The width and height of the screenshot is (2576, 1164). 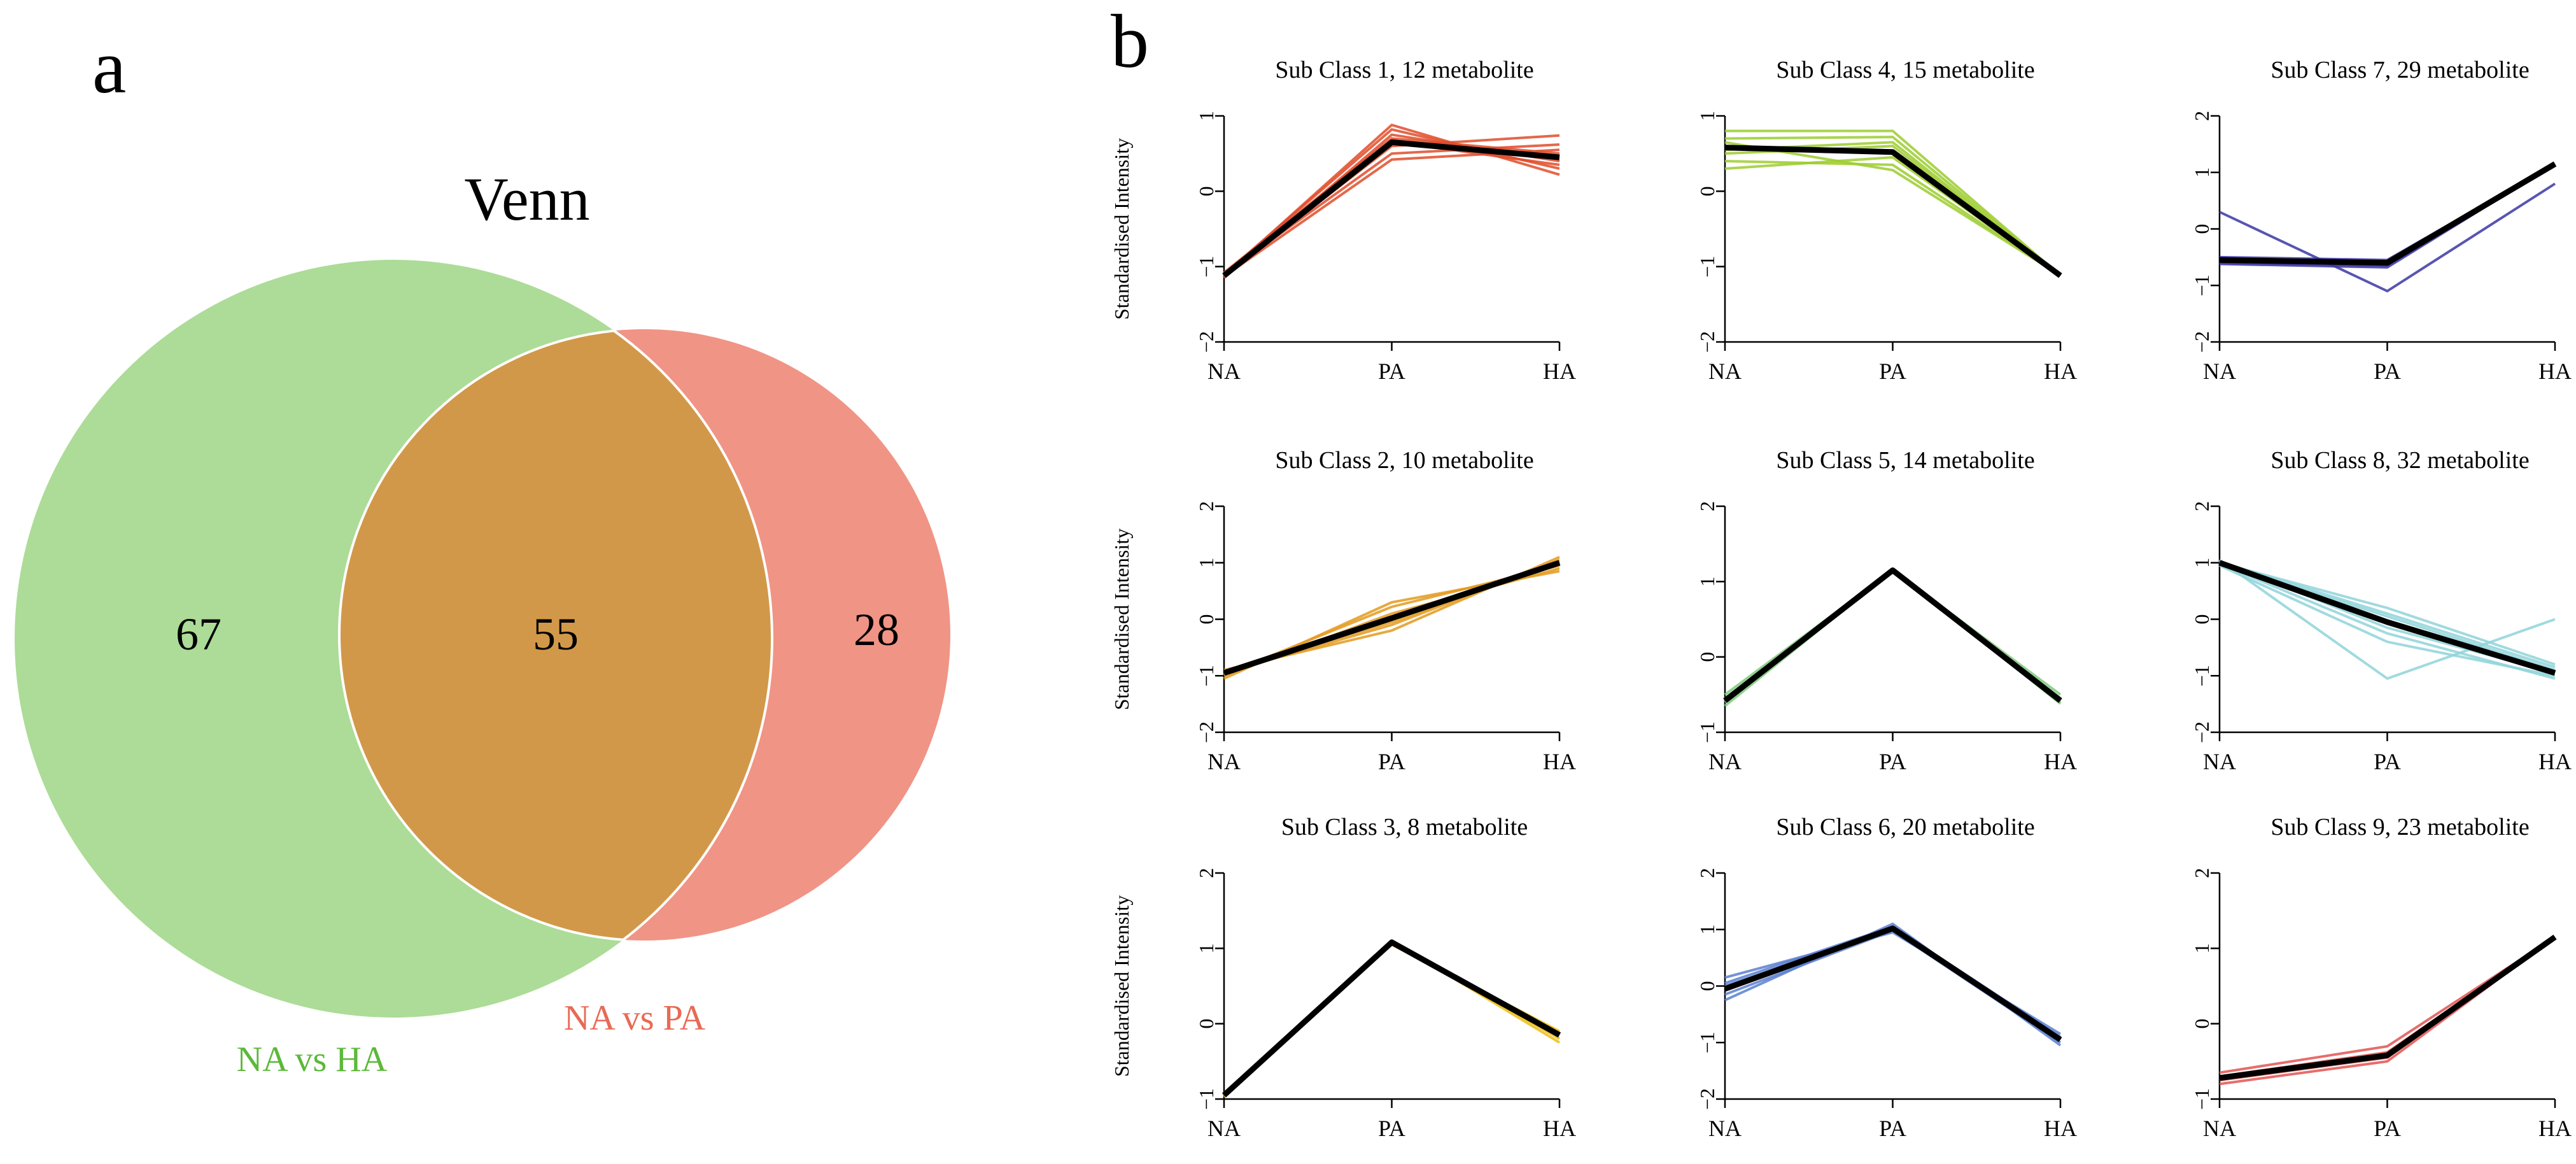 I want to click on venn-count-overlap: 55, so click(x=556, y=634).